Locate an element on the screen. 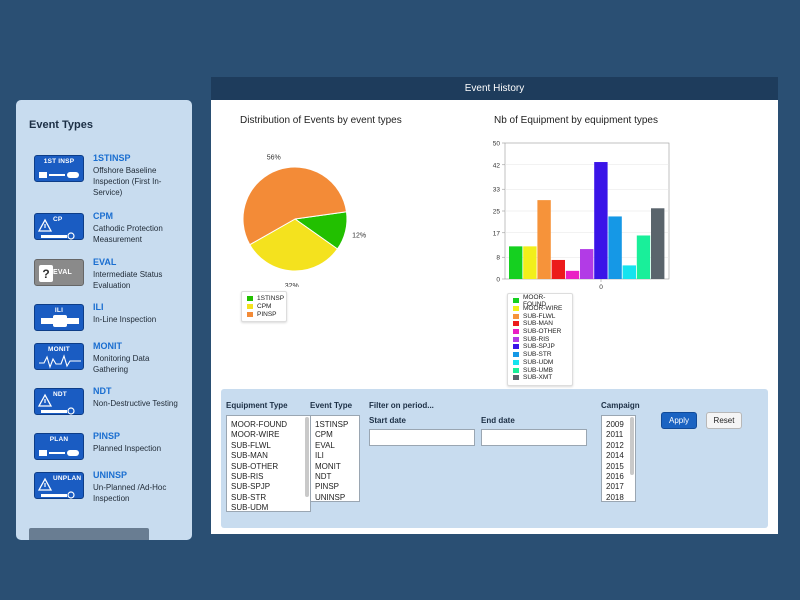  legend-label: CPM is located at coordinates (264, 307).